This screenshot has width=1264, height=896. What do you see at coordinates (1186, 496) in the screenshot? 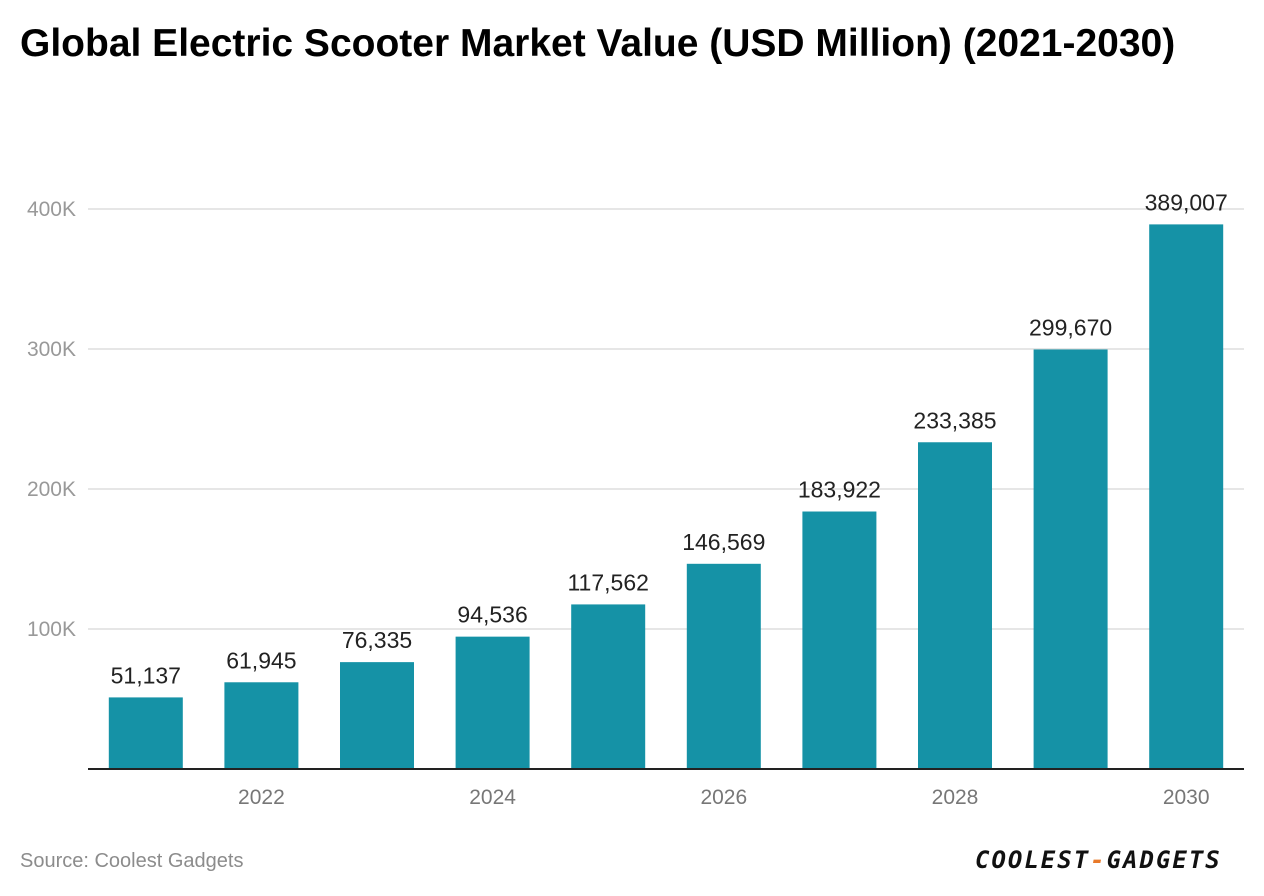
I see `bar-2030` at bounding box center [1186, 496].